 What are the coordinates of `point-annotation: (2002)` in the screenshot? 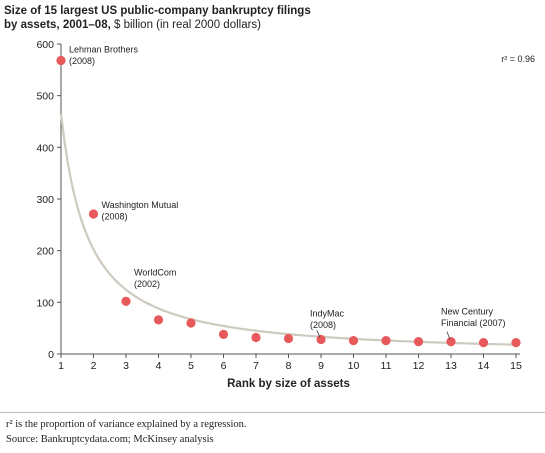 It's located at (147, 284).